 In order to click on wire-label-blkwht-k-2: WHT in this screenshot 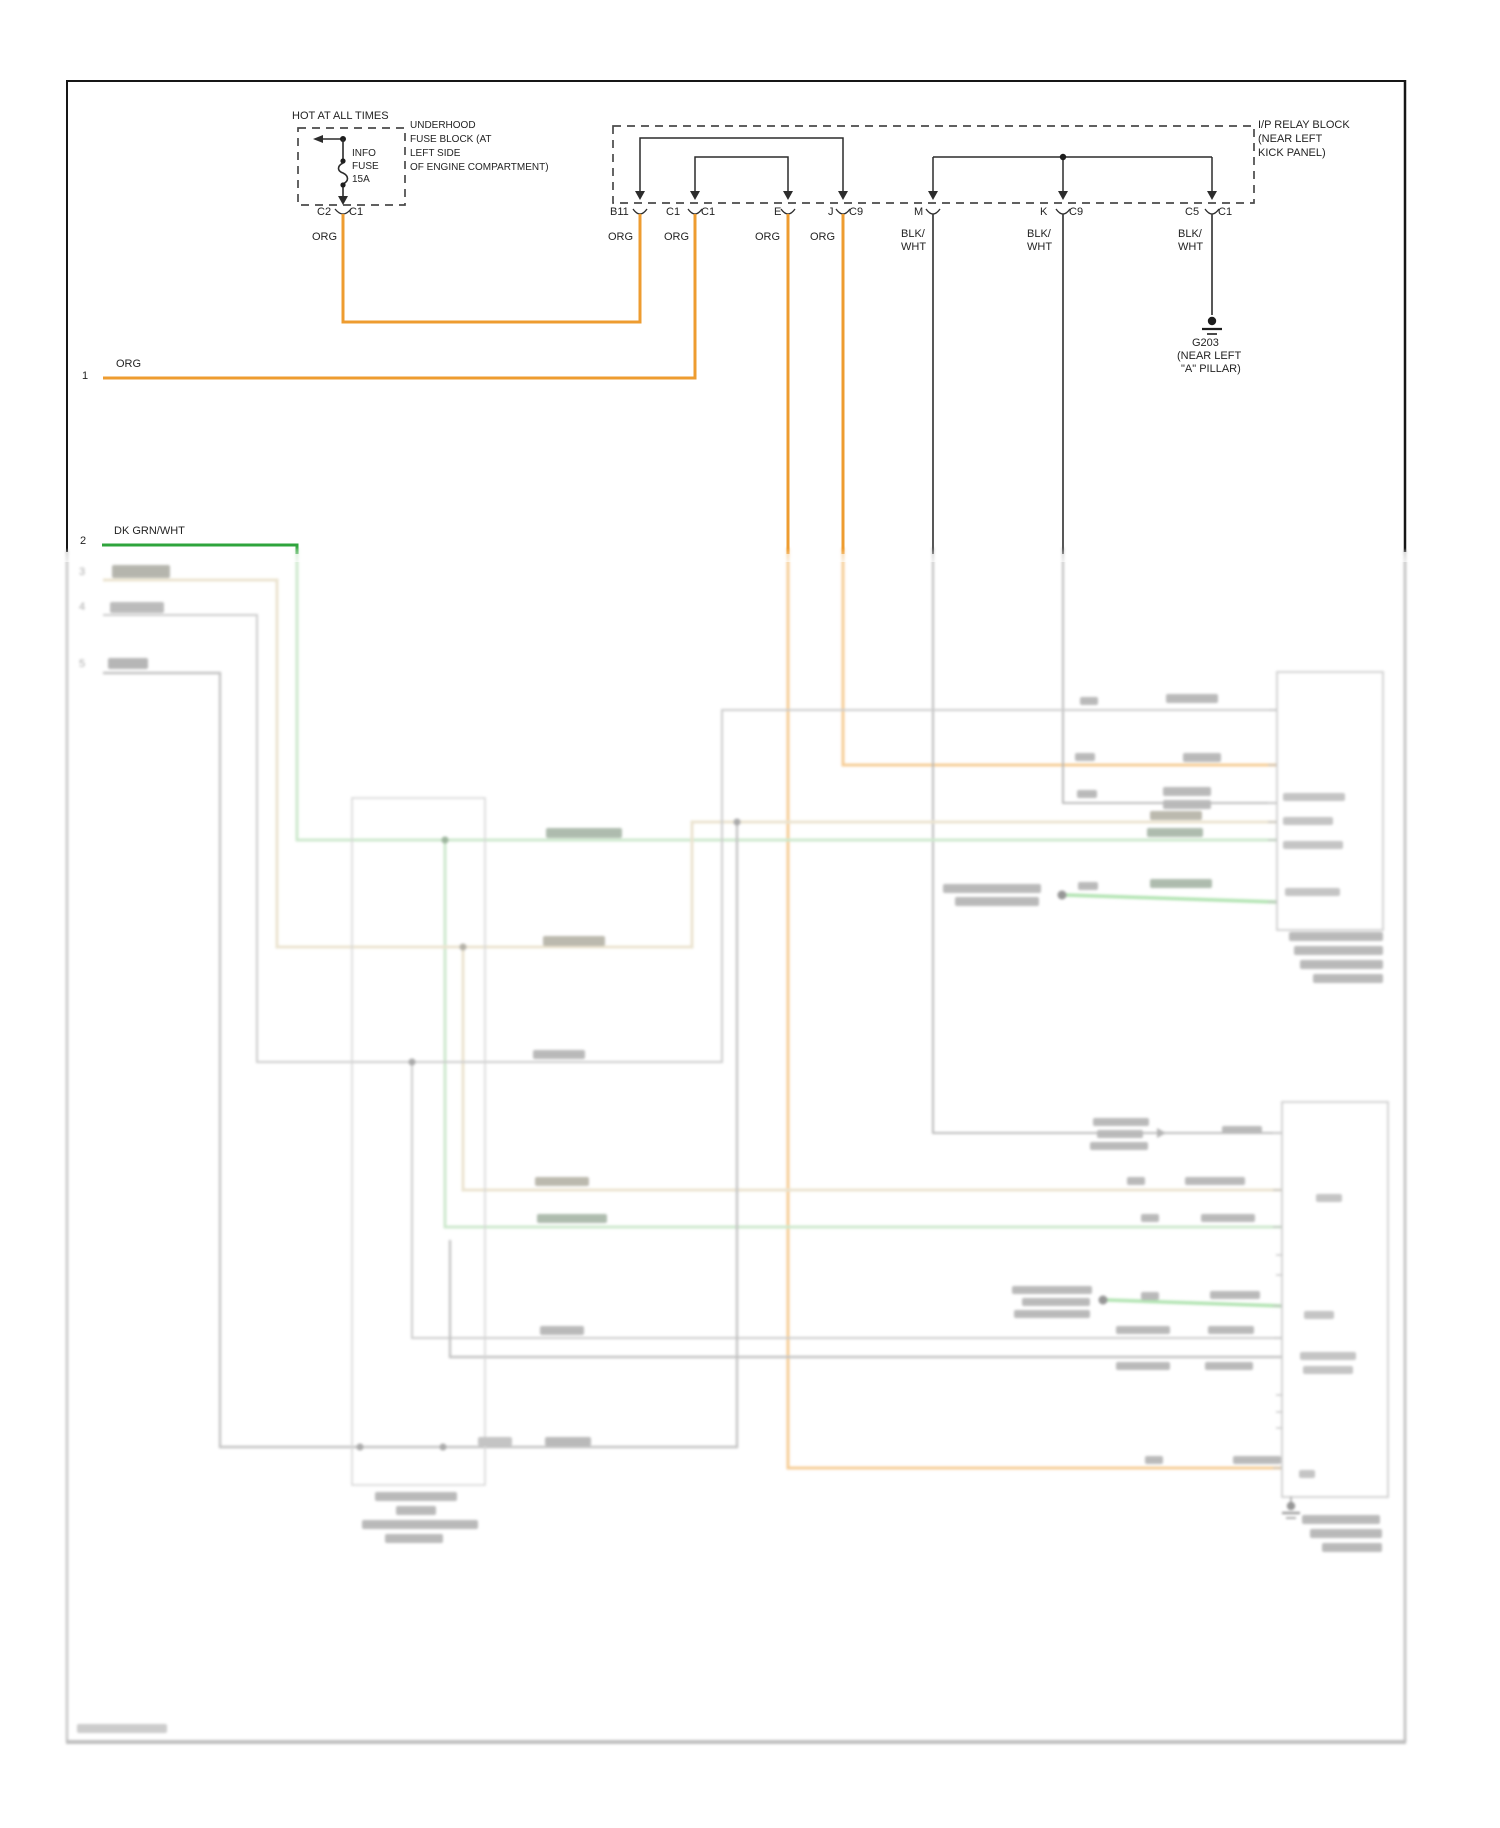, I will do `click(1040, 247)`.